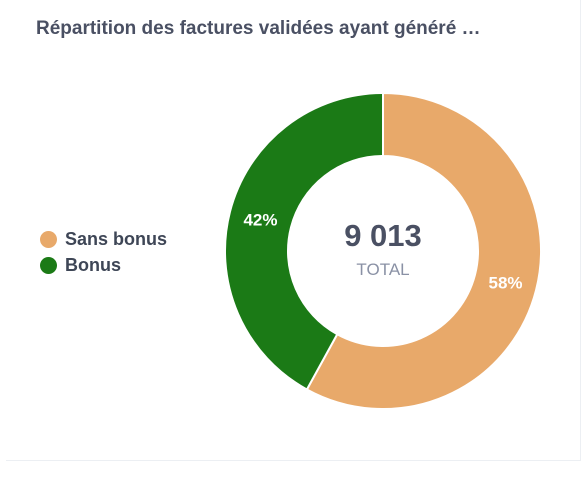 The image size is (586, 480). I want to click on legend-label-bonus: Bonus, so click(93, 264).